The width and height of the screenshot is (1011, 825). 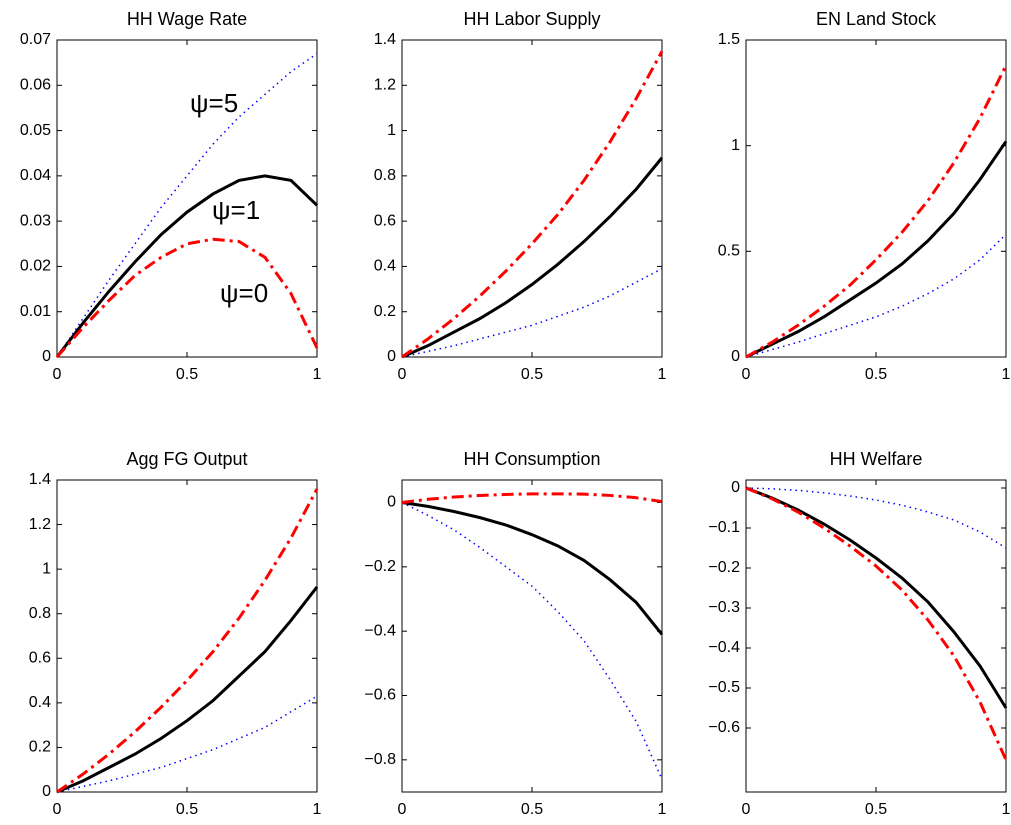 What do you see at coordinates (724, 607) in the screenshot?
I see `y-tick-label: −0.3` at bounding box center [724, 607].